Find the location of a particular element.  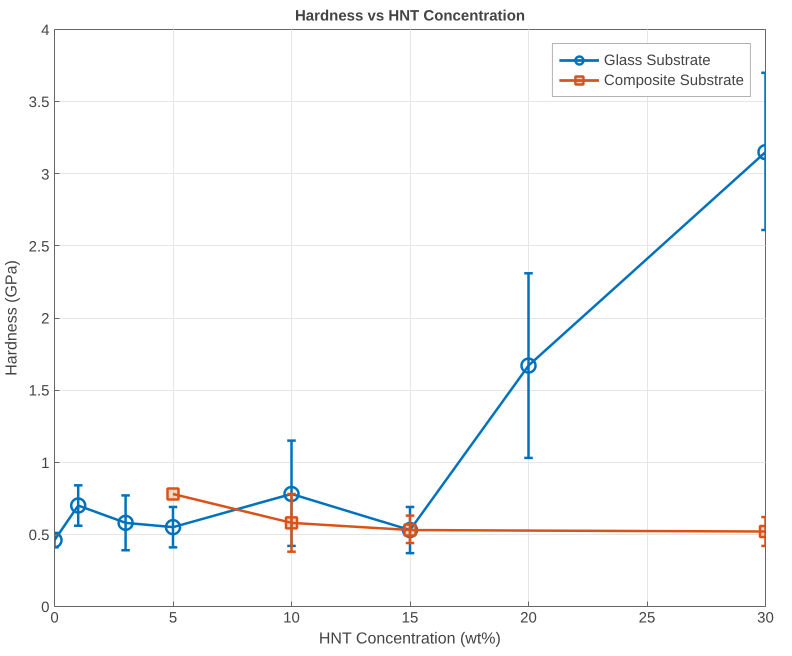

y-axis-title: Hardness (GPa) is located at coordinates (12, 318).